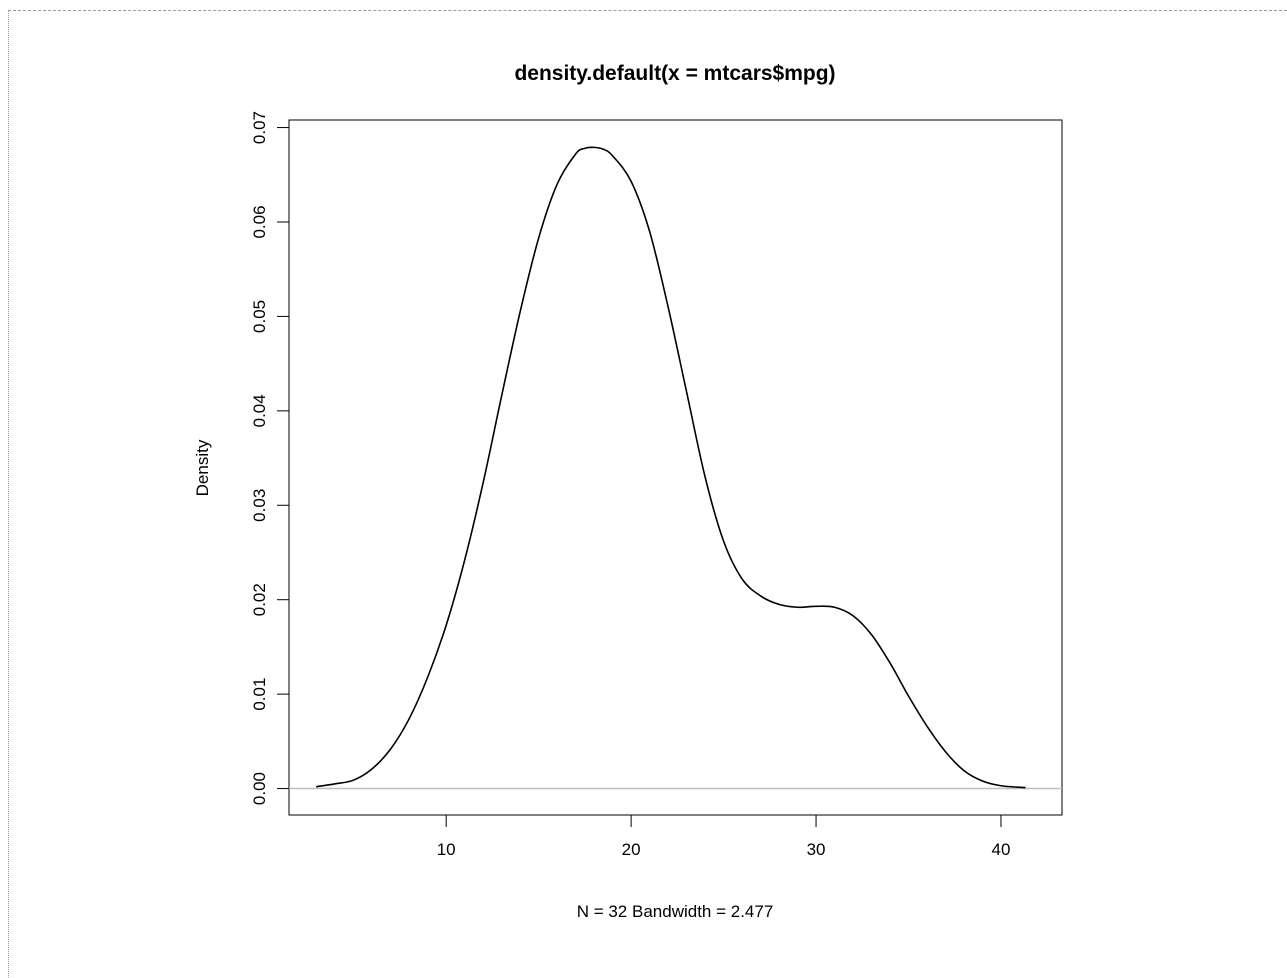 The width and height of the screenshot is (1287, 978). What do you see at coordinates (674, 73) in the screenshot?
I see `chart-title: density.default(x = mtcars$mpg)` at bounding box center [674, 73].